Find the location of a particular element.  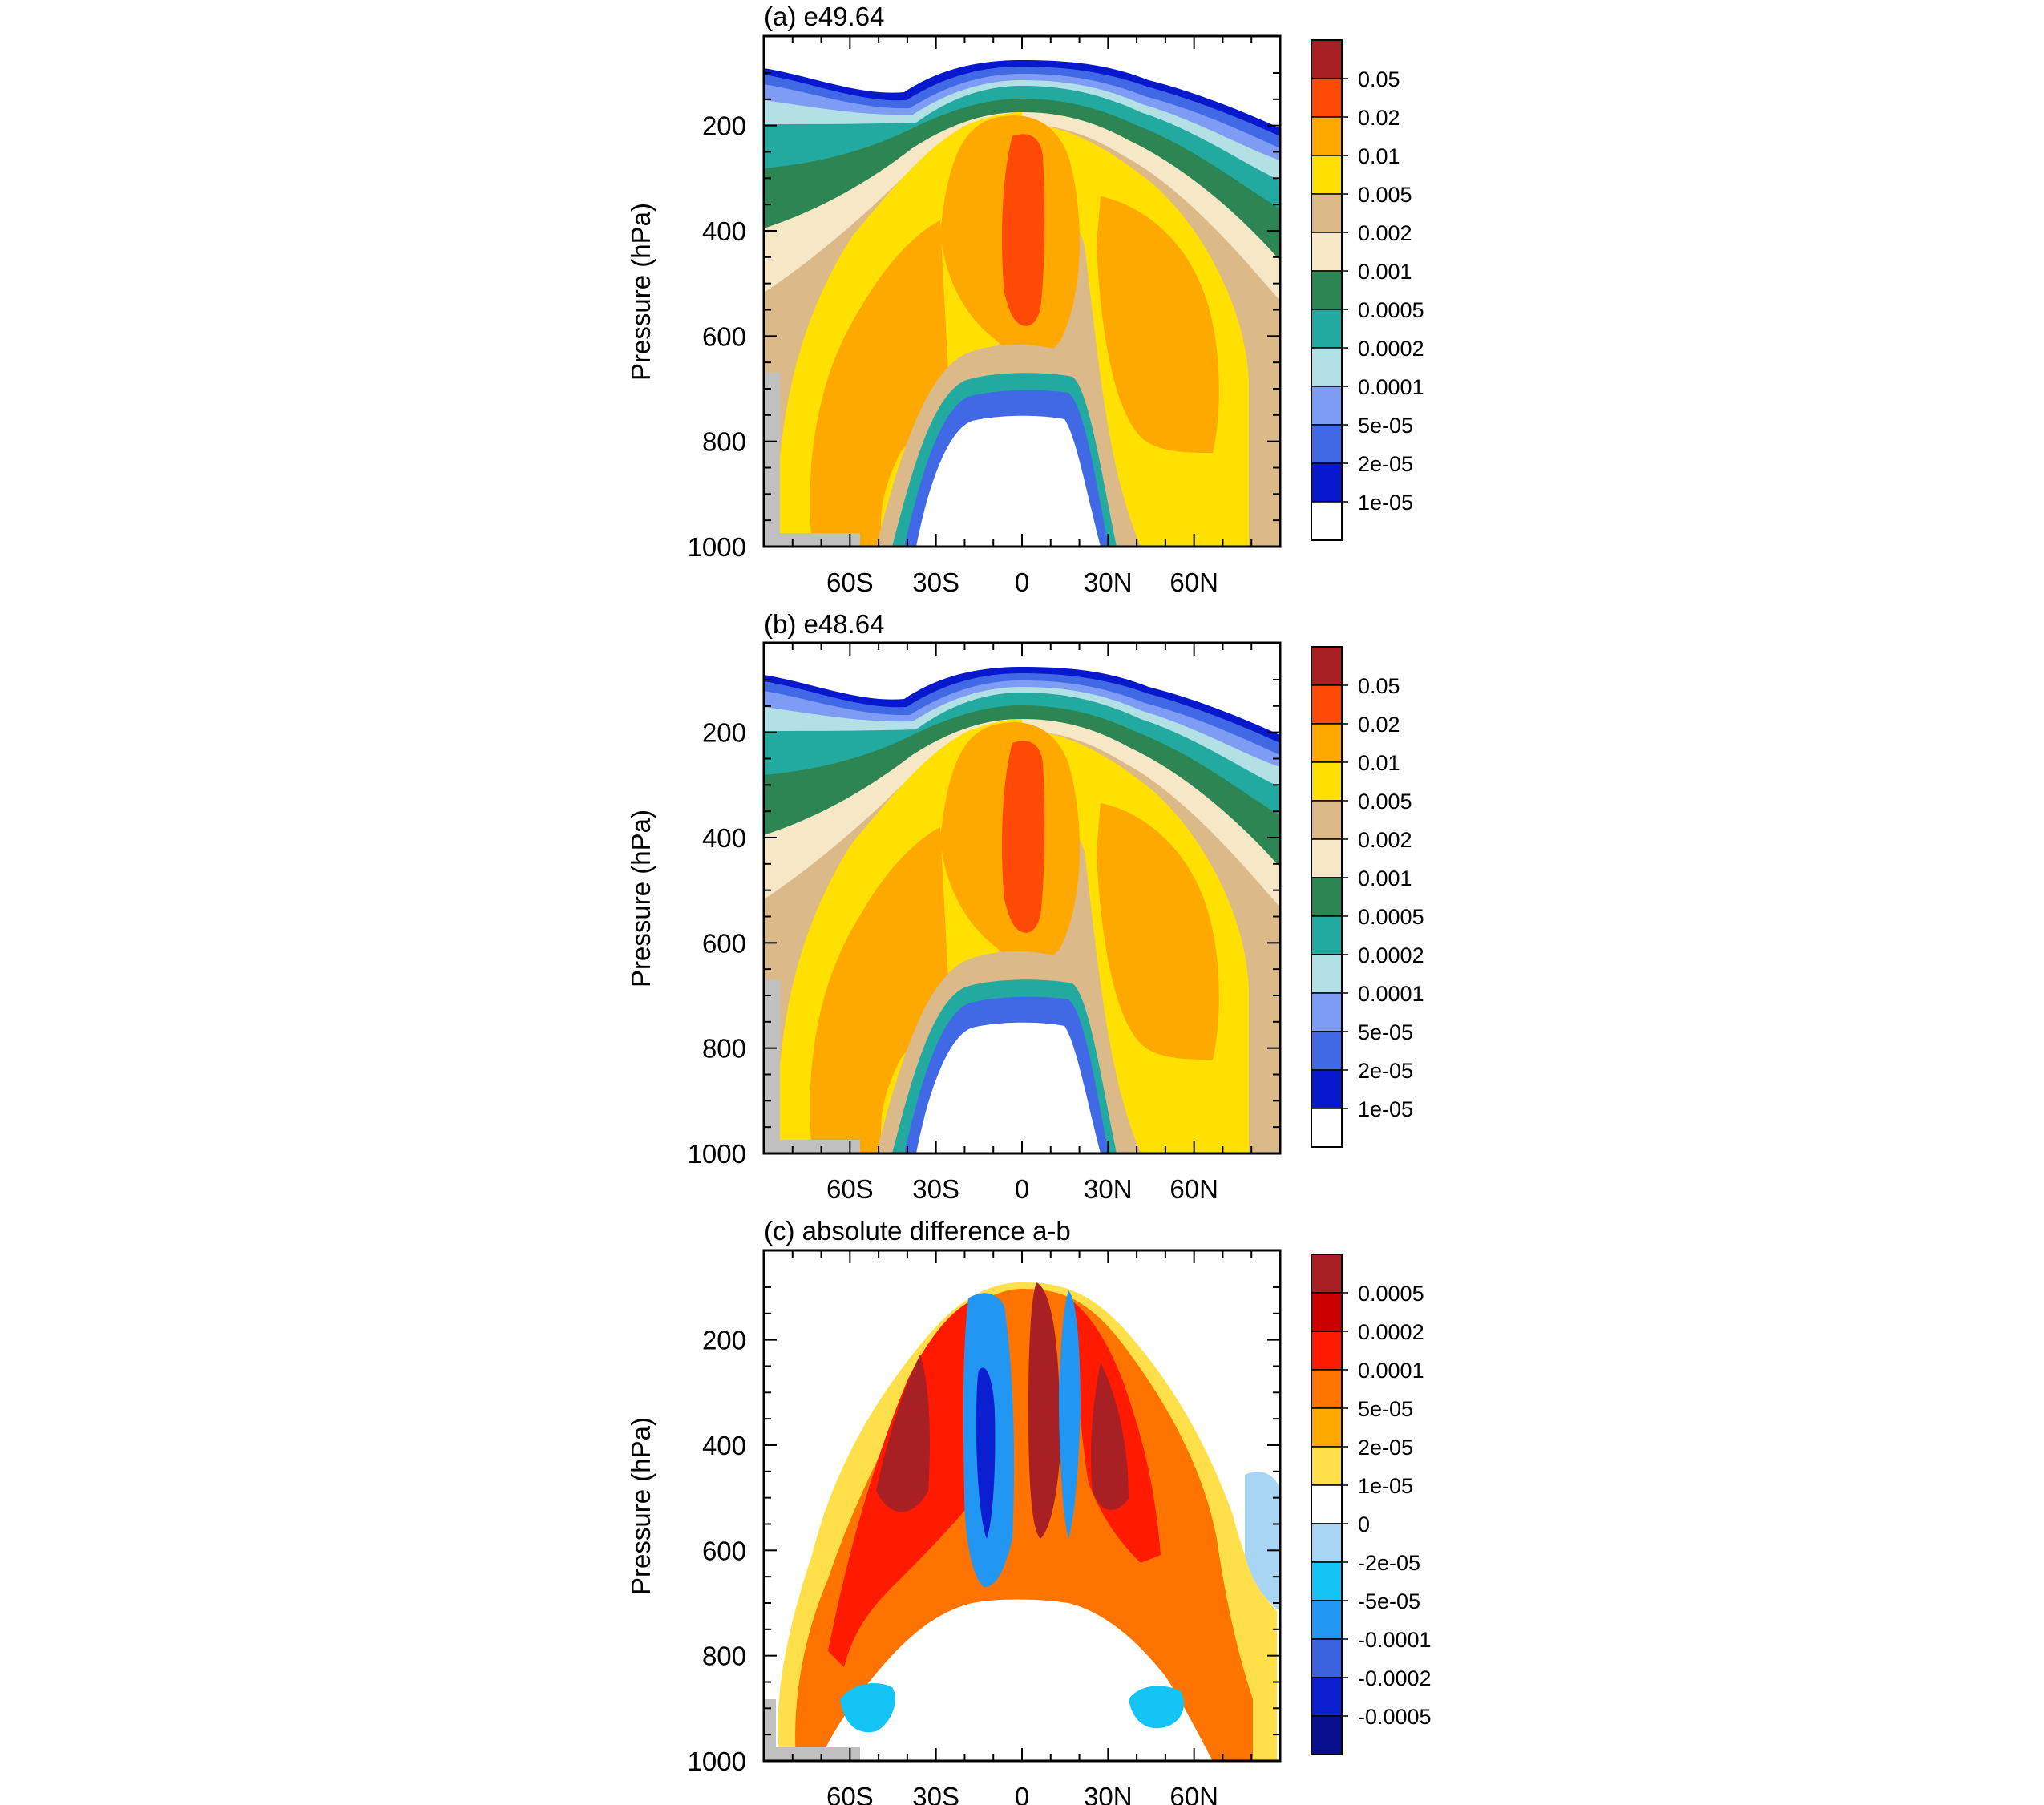

diff-band-center-blank is located at coordinates (1014, 1681).